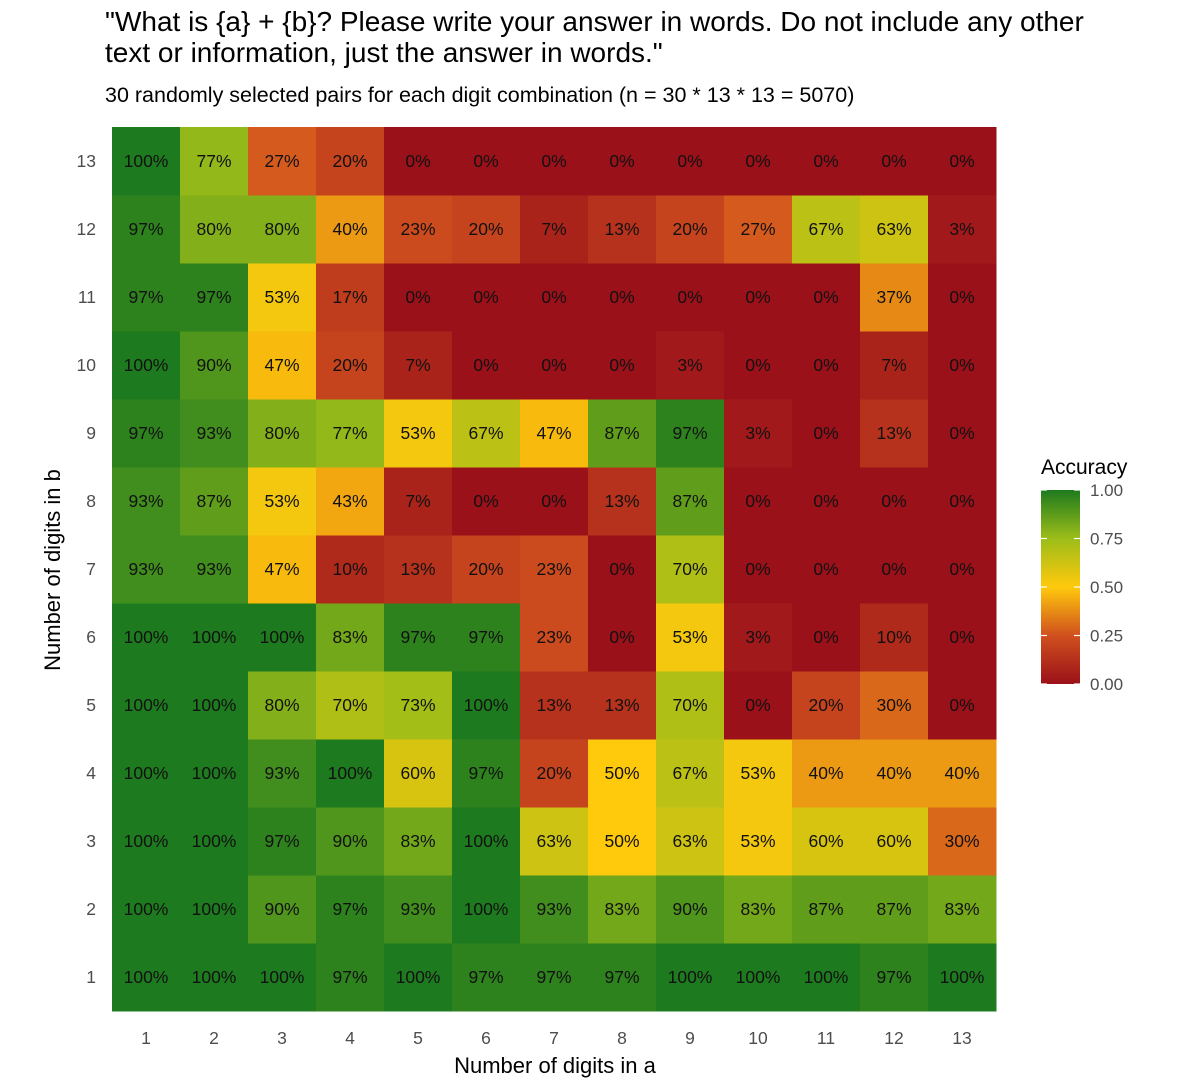  What do you see at coordinates (826, 161) in the screenshot?
I see `heatmap-cell-a11-b13` at bounding box center [826, 161].